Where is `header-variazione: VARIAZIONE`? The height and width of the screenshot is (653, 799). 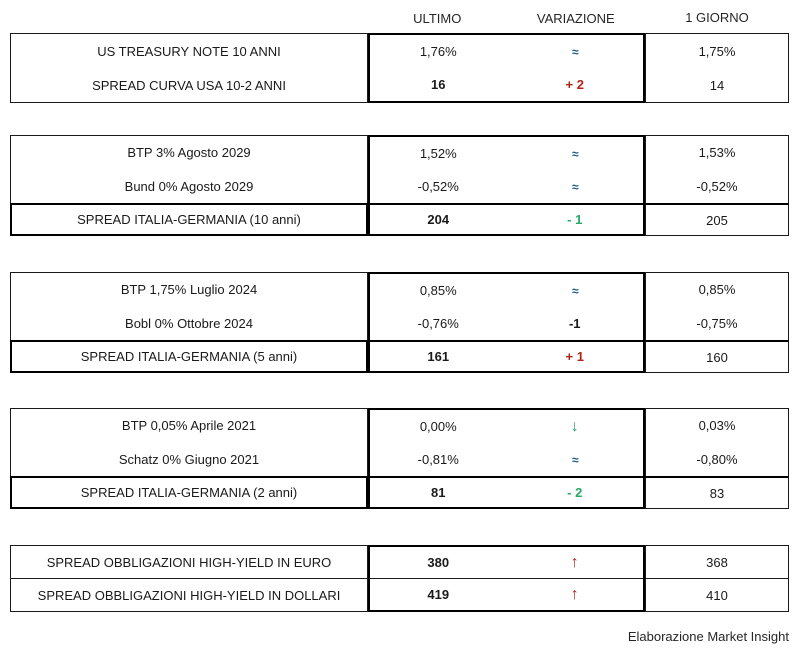 header-variazione: VARIAZIONE is located at coordinates (575, 18).